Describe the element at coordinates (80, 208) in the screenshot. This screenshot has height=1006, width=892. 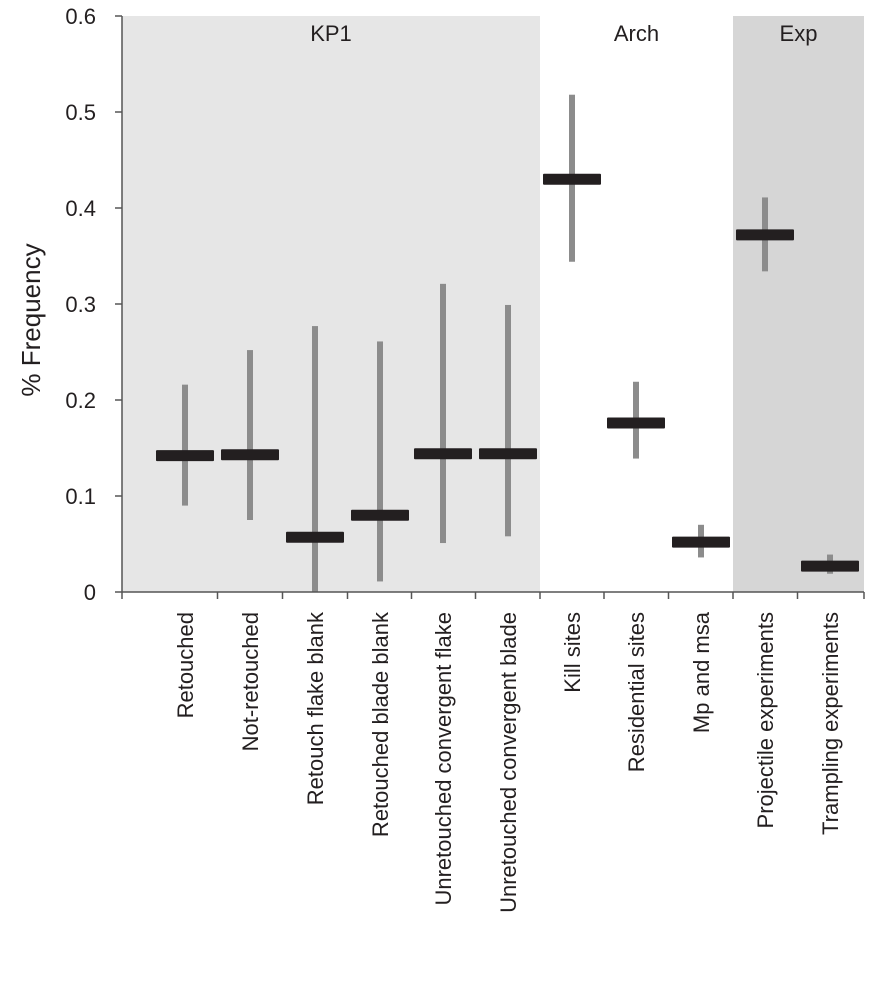
I see `y-tick-label: 0.4` at that location.